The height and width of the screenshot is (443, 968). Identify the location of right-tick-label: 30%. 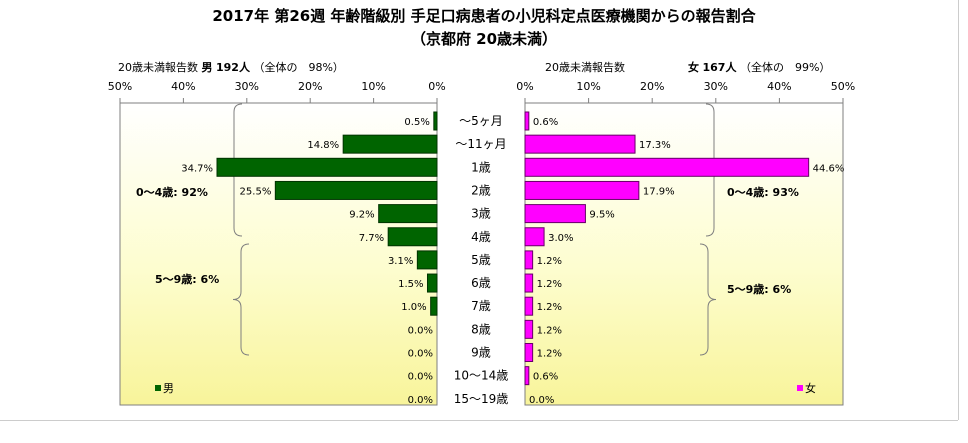
(716, 86).